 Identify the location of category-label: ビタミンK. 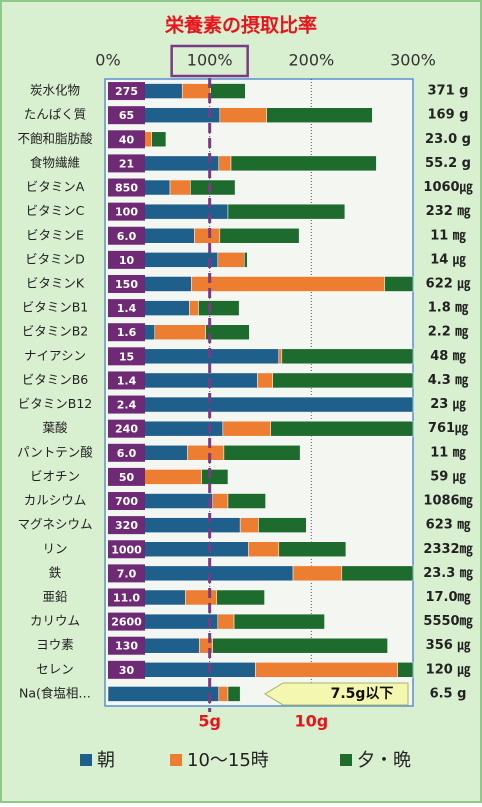
(55, 282).